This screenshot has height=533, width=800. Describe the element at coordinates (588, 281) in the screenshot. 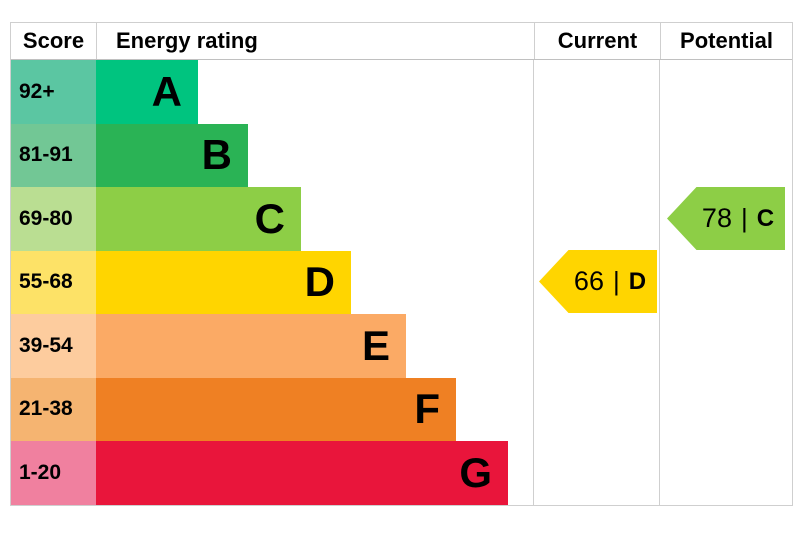

I see `current-rating-value: 66` at that location.